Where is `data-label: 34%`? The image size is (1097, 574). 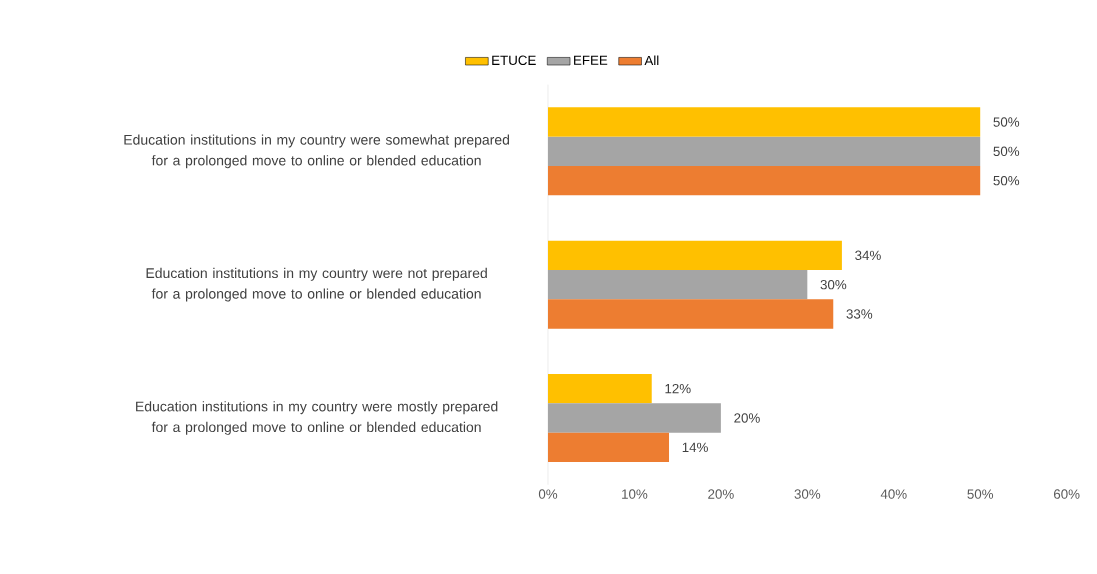
data-label: 34% is located at coordinates (868, 255).